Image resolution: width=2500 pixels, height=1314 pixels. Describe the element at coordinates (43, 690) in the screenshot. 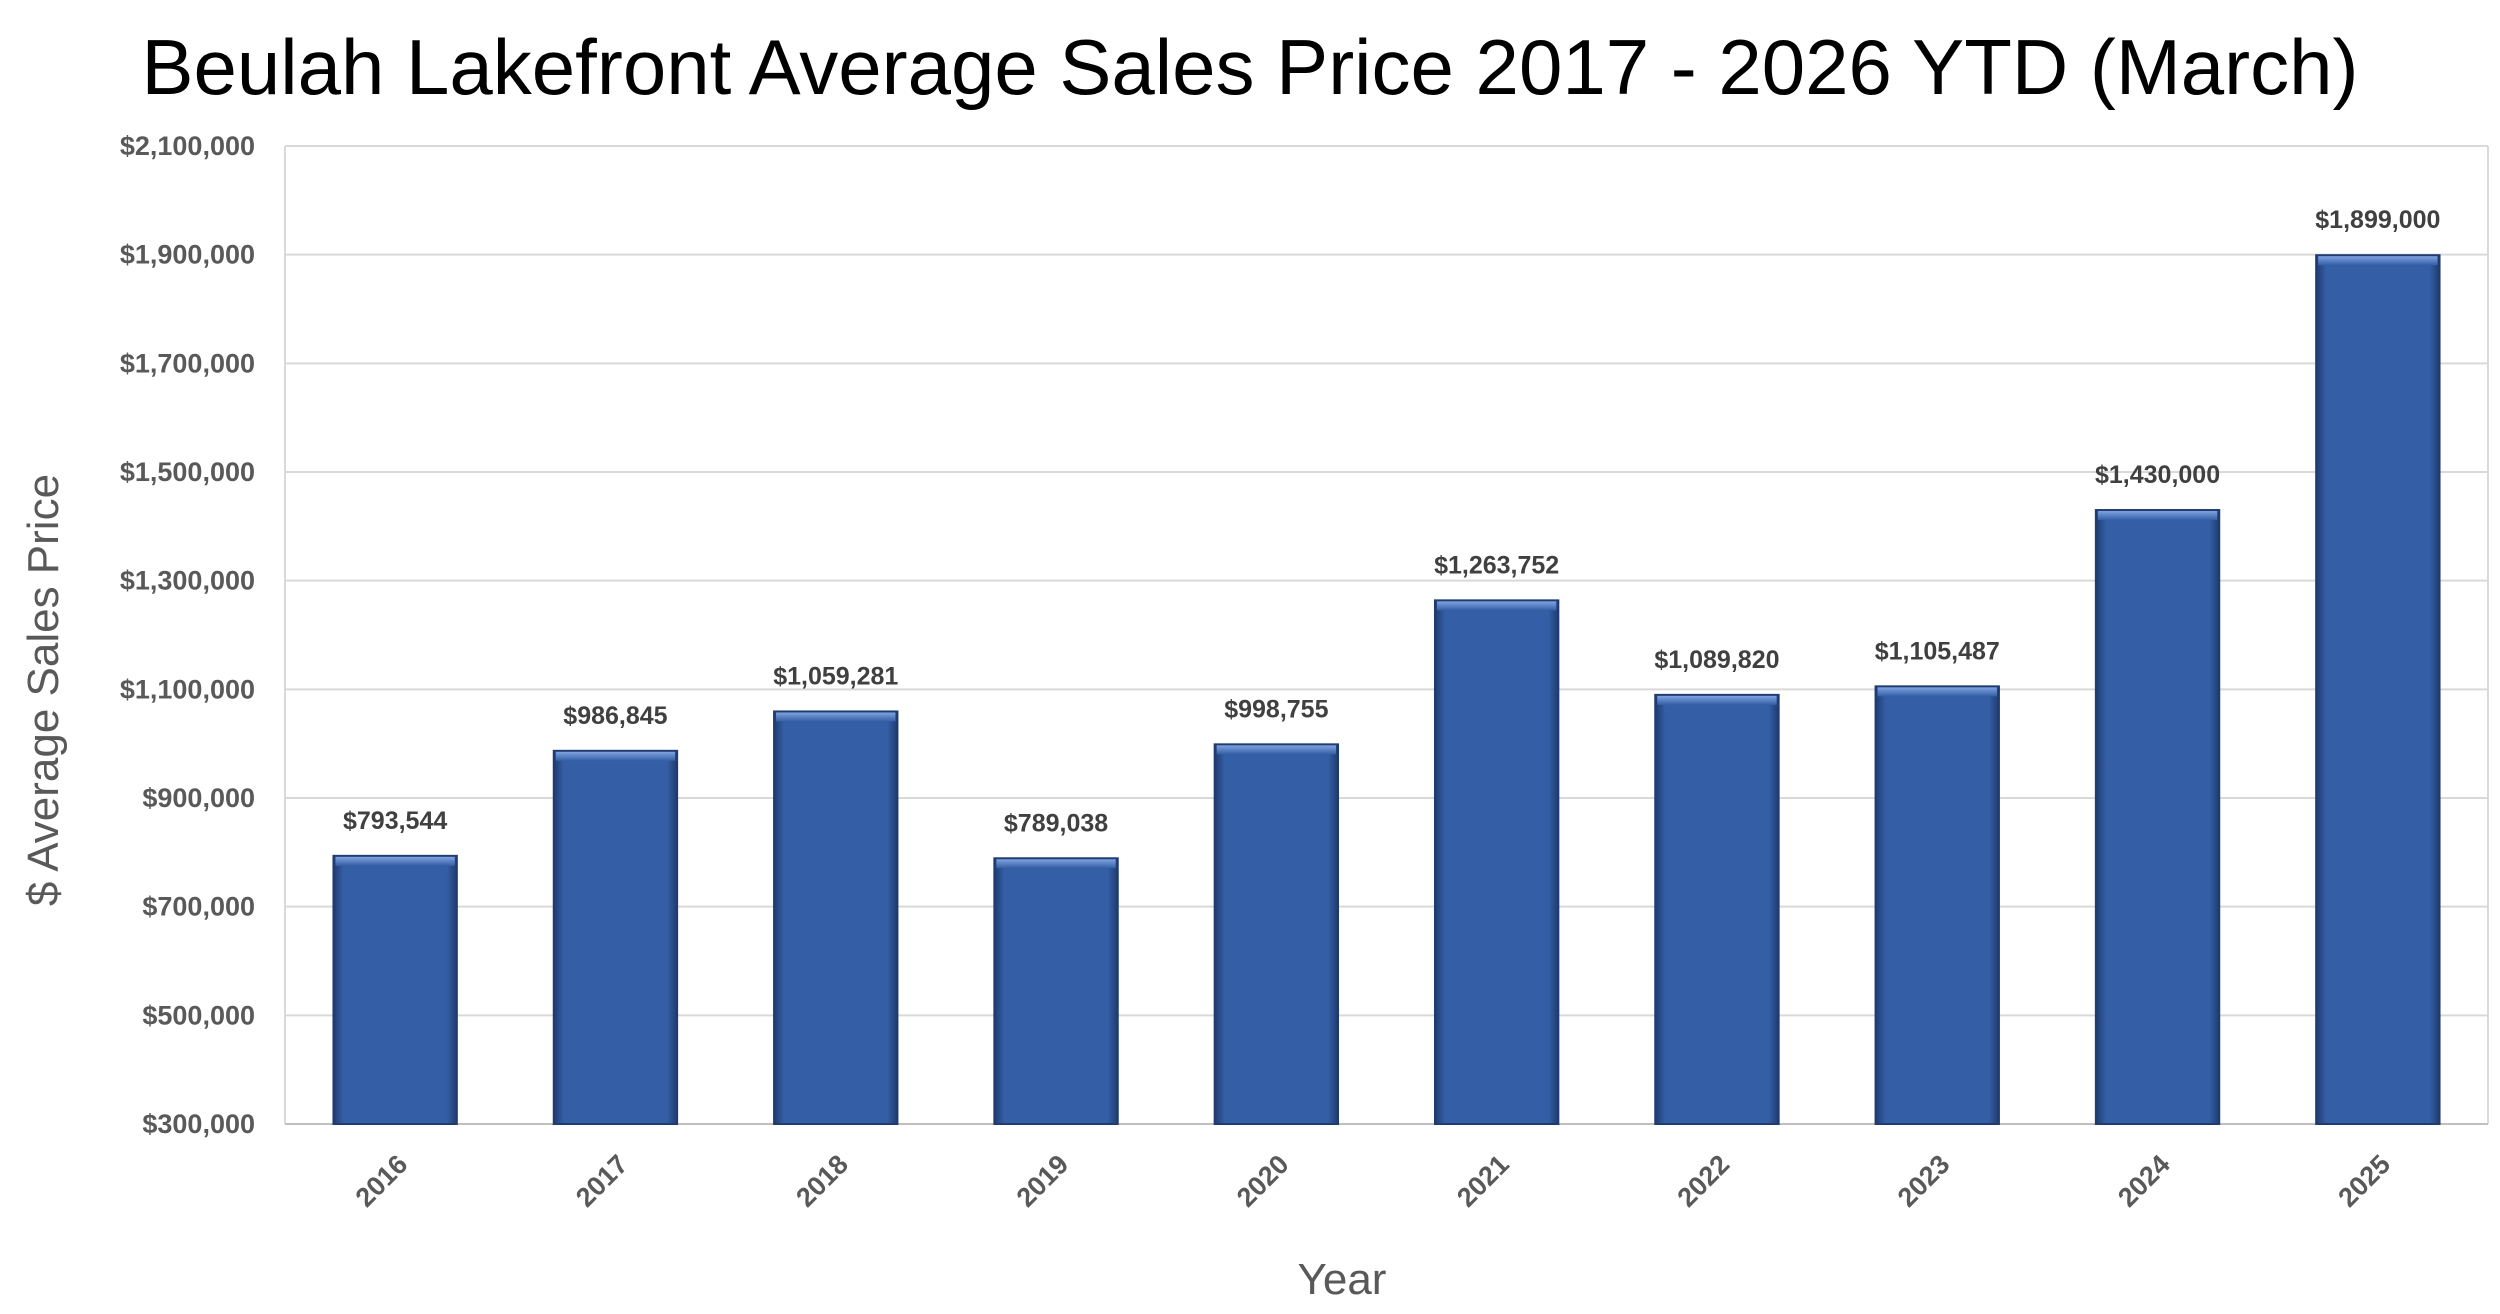

I see `y-axis-title: $ Average Sales Price` at that location.